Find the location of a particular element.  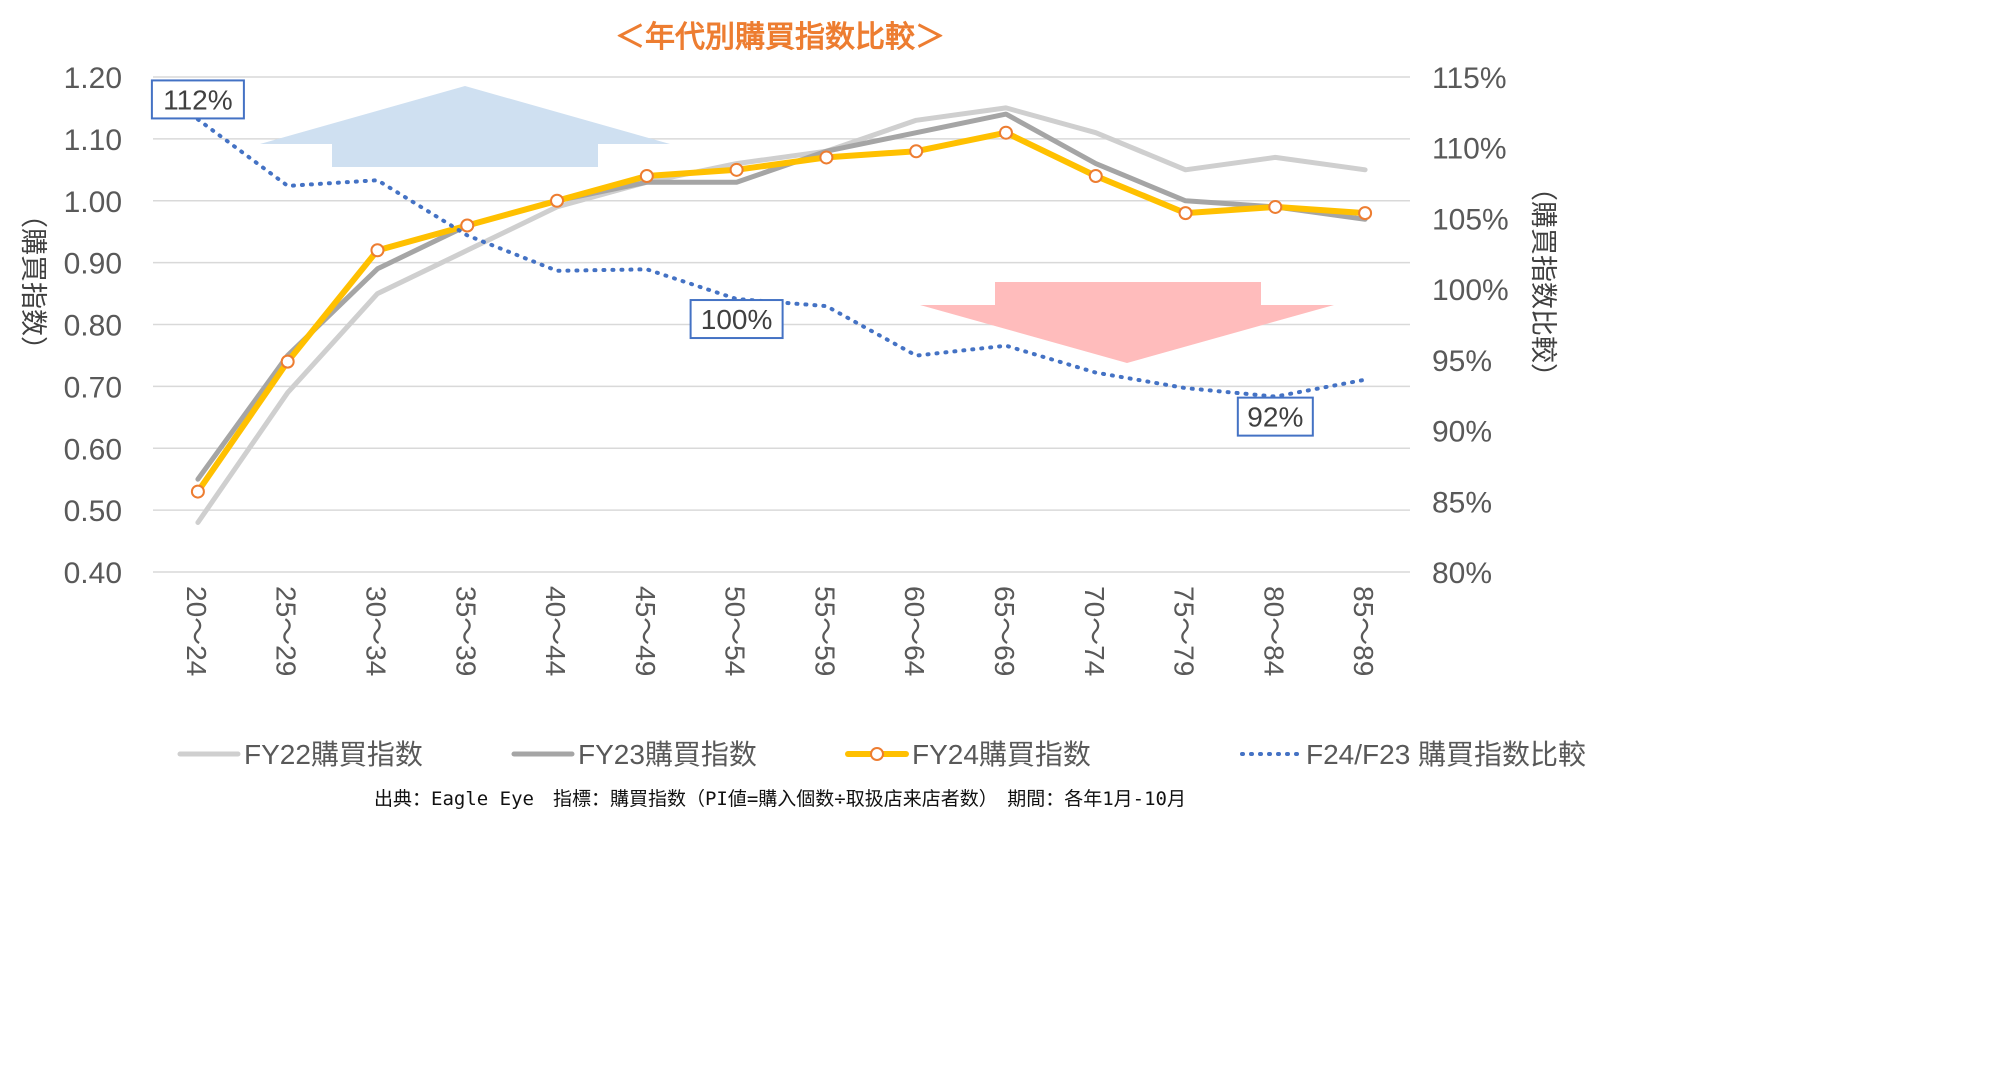

x-tick-label: 75～79 is located at coordinates (1184, 631).